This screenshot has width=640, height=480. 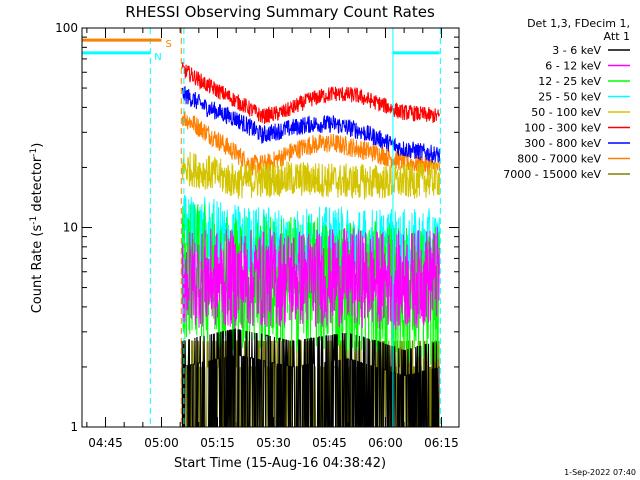 I want to click on x-tick-label: 05:30, so click(x=273, y=443).